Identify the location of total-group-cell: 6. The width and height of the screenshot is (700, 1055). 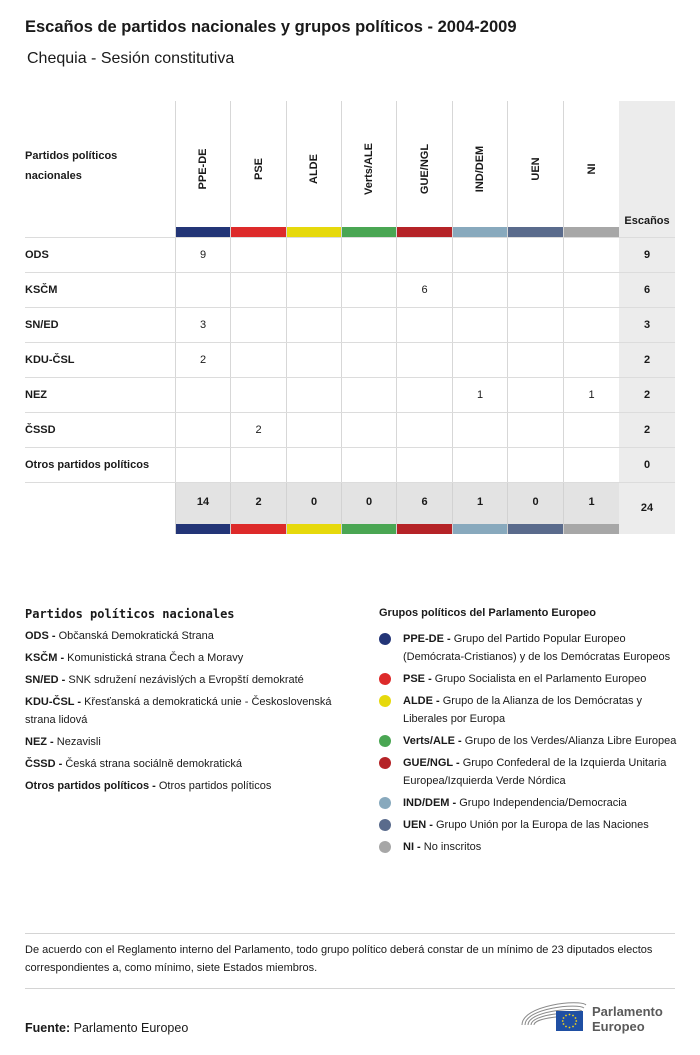
(424, 508).